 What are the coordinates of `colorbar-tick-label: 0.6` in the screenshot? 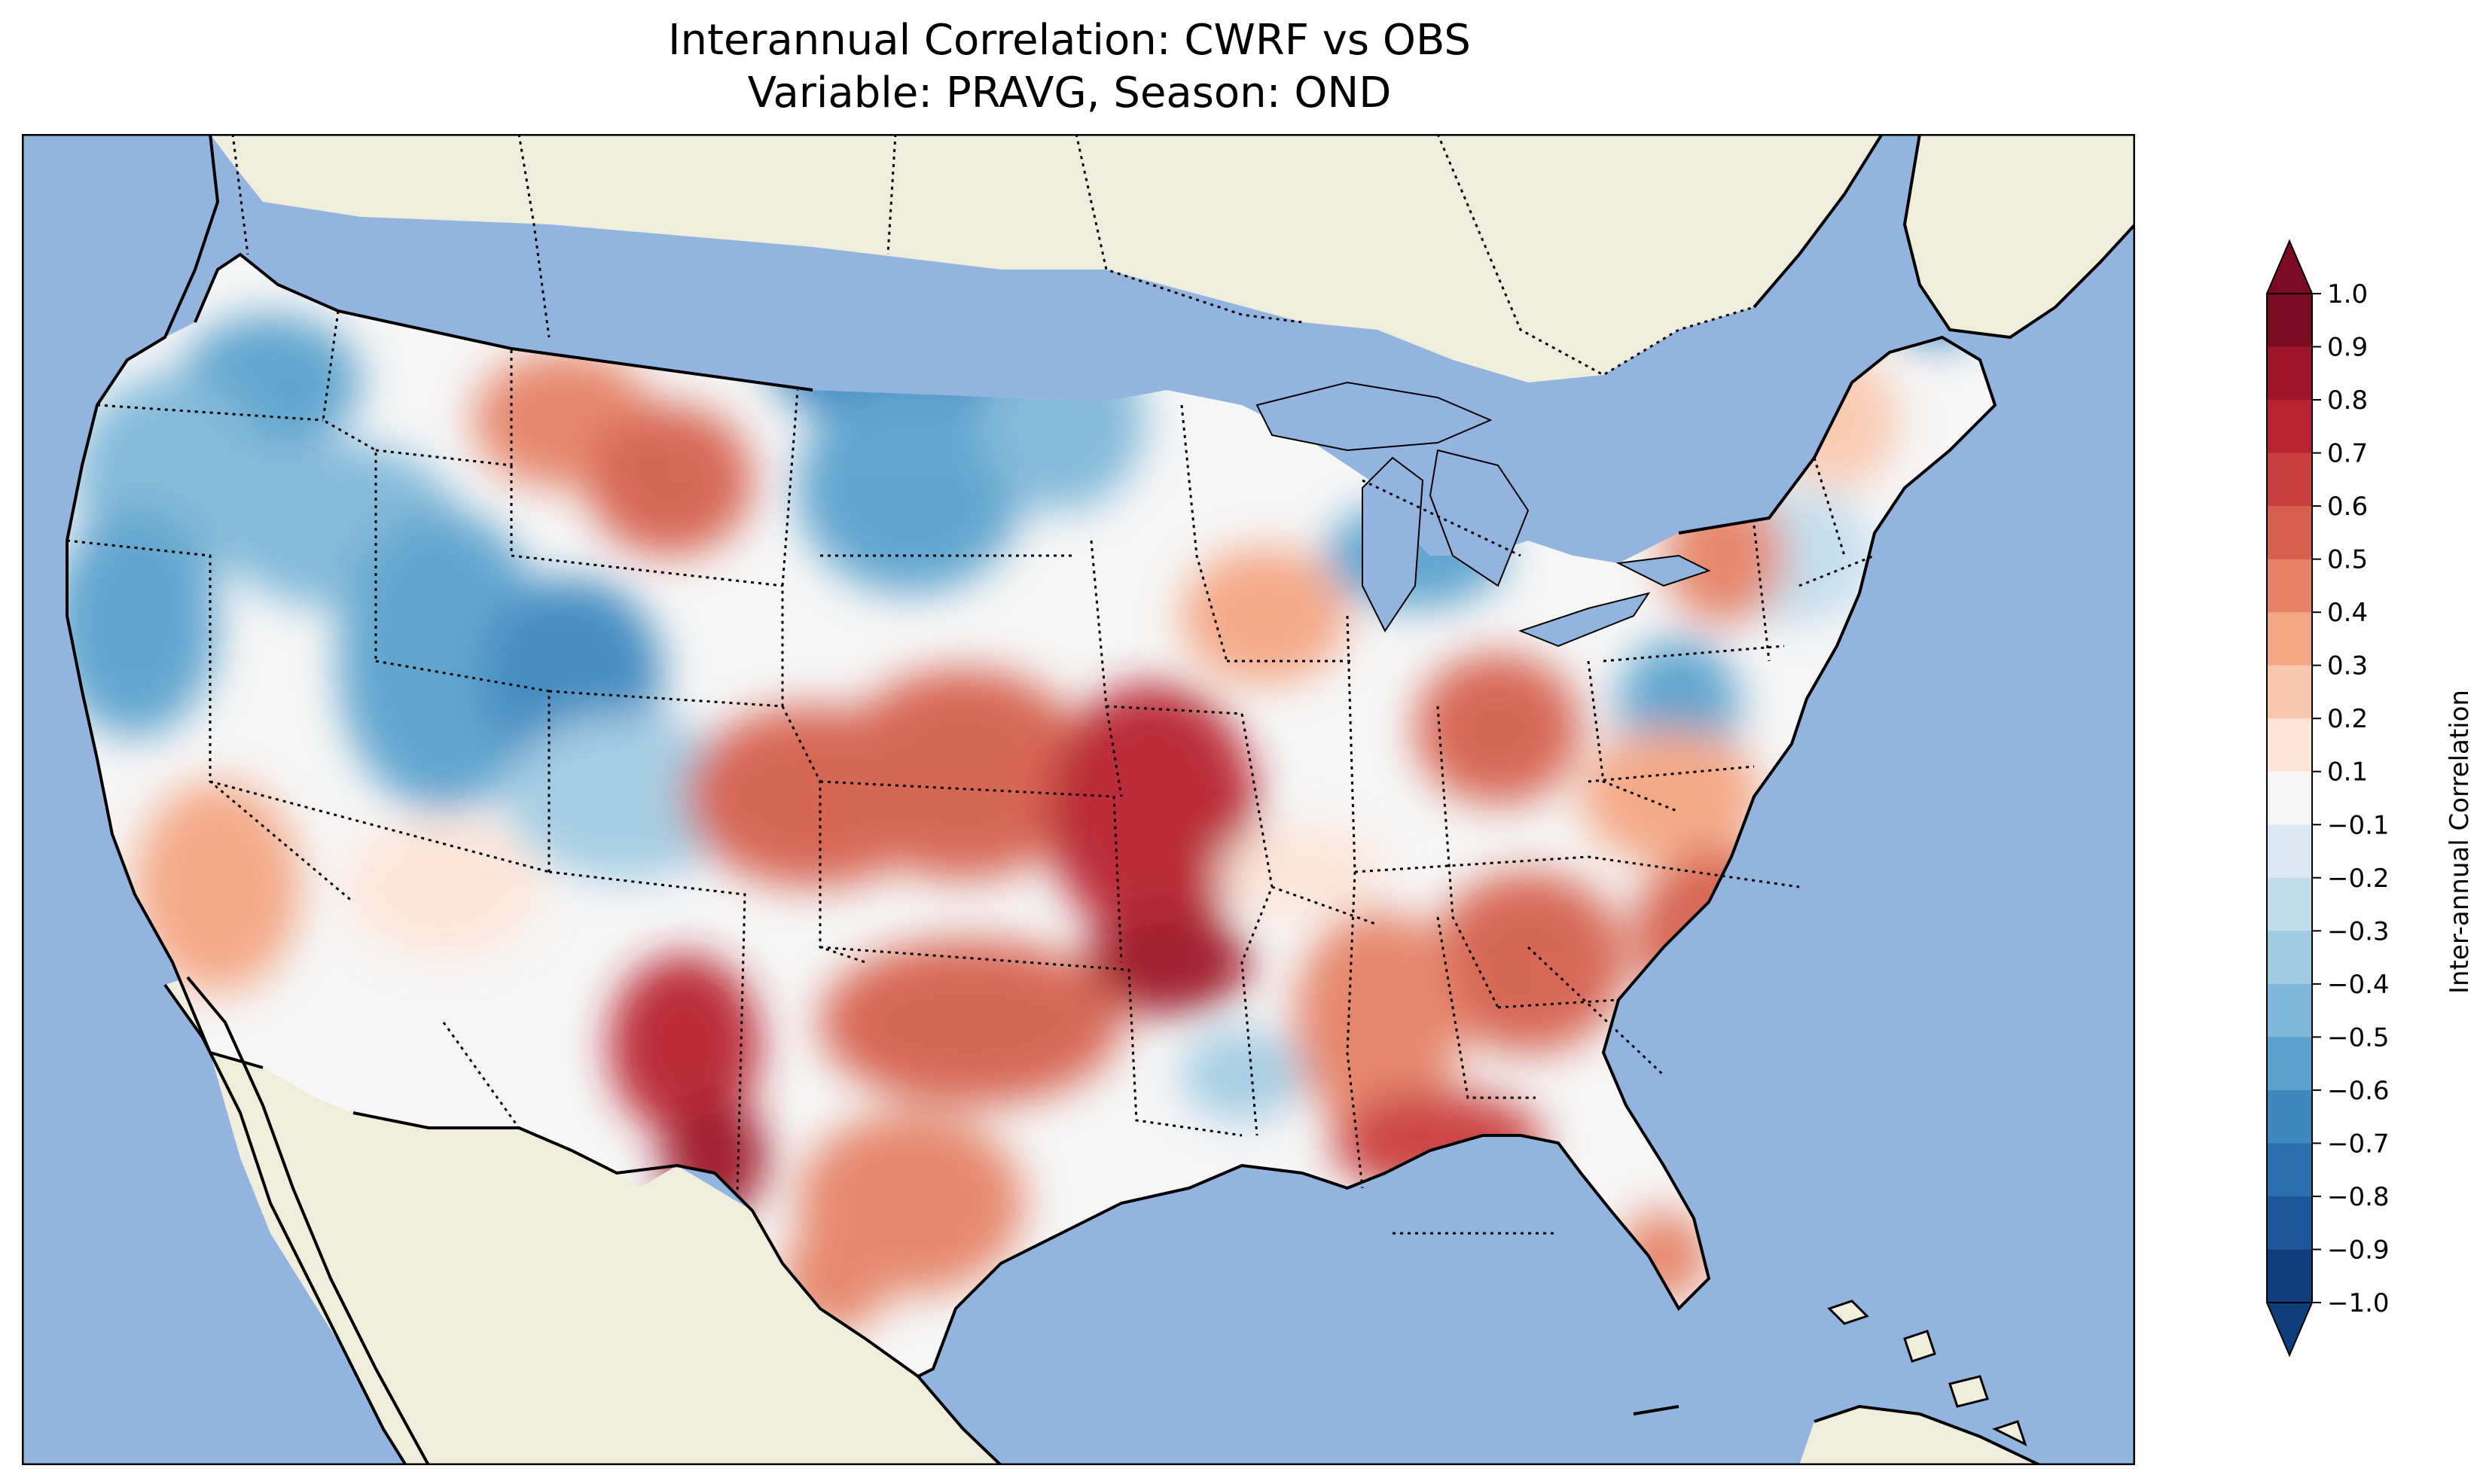 It's located at (2347, 507).